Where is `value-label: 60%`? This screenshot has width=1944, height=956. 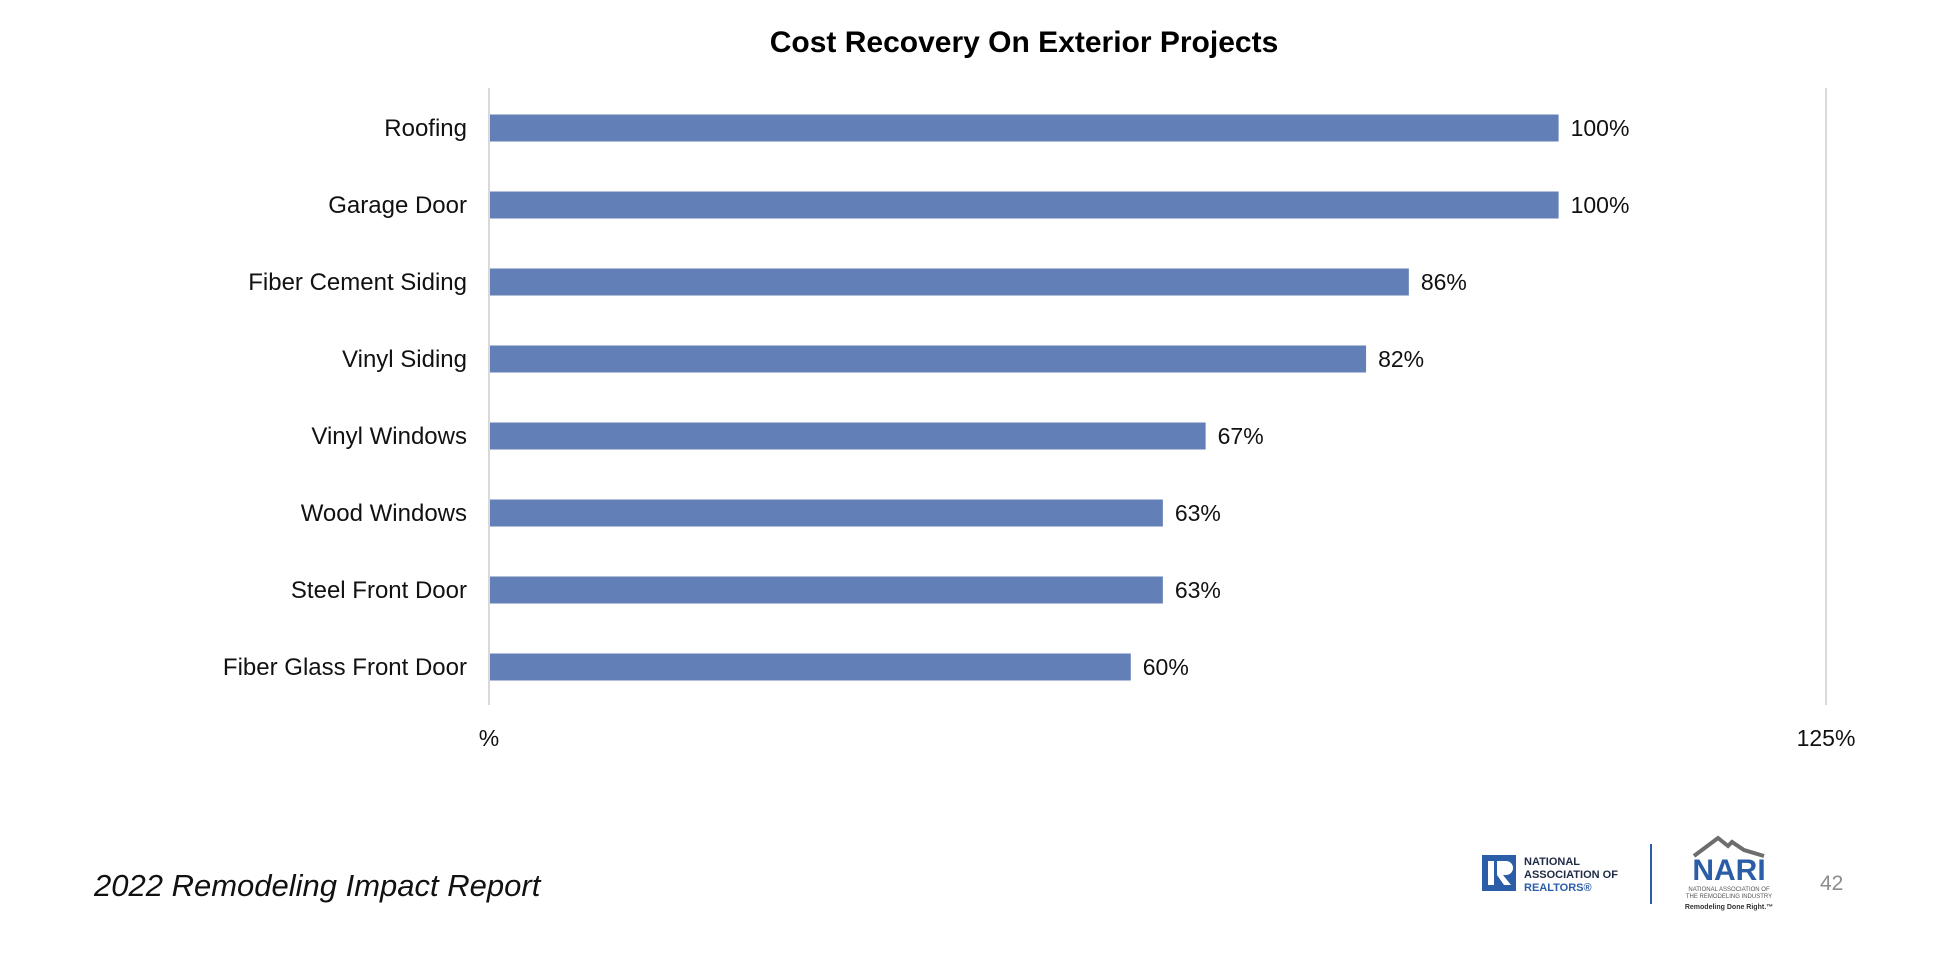 value-label: 60% is located at coordinates (1166, 667).